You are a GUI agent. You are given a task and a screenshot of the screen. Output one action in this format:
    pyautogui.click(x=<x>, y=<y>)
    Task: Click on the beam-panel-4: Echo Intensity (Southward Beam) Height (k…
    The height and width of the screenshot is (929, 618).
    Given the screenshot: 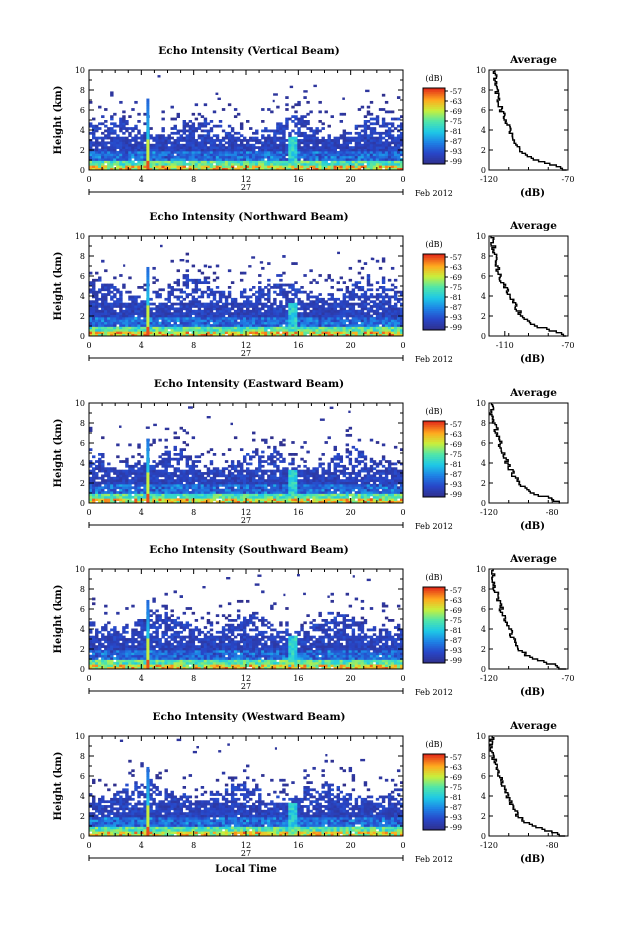 What is the action you would take?
    pyautogui.click(x=313, y=621)
    